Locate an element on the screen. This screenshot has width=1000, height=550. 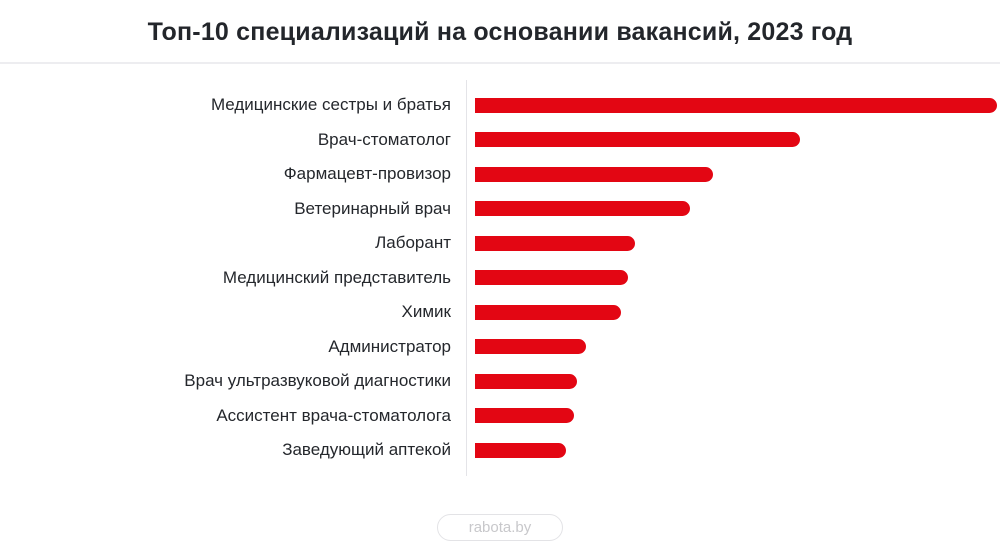
category-label: Фармацевт-провизор is located at coordinates (367, 174).